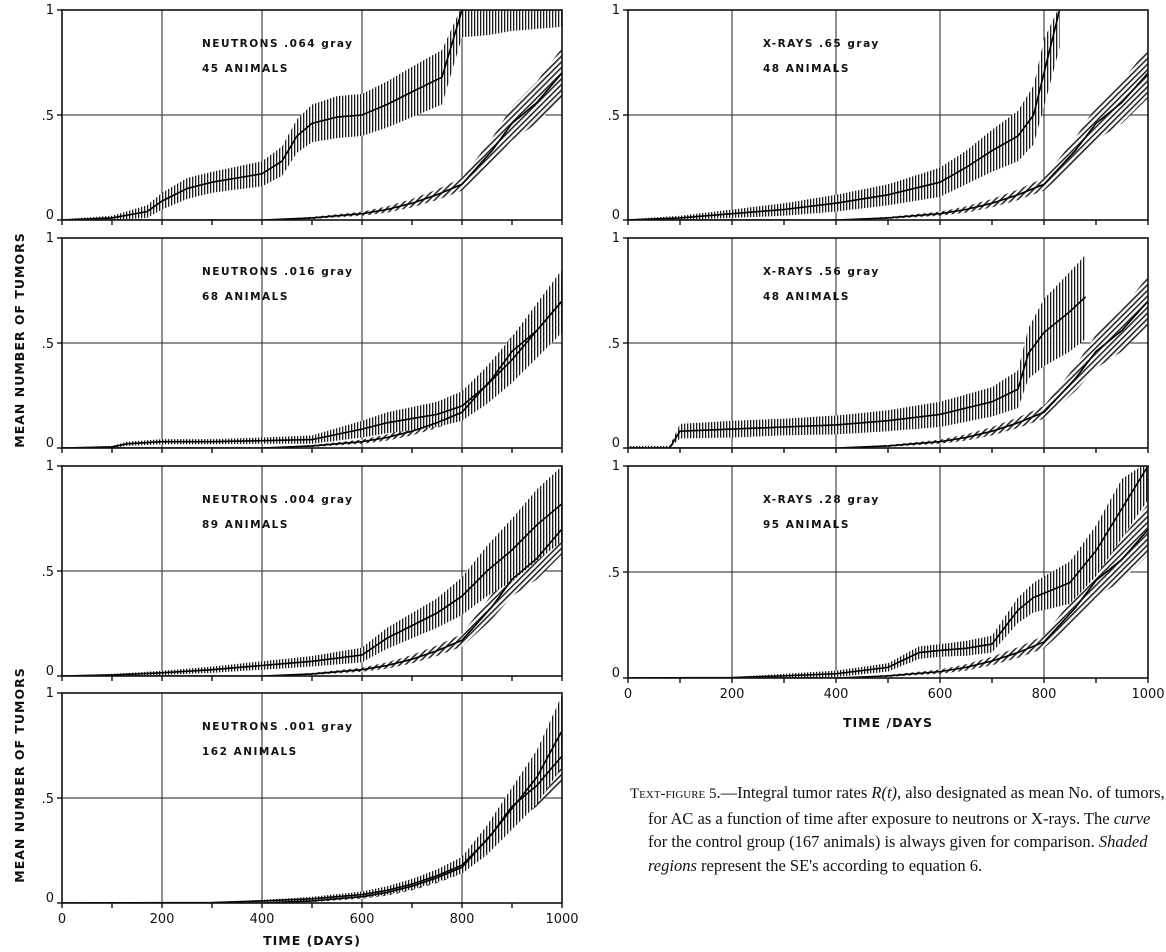 This screenshot has height=952, width=1166. I want to click on panel-neutrons-004: 0 .5 1 NEUTRONS .004 gray 89 ANIMALS, so click(302, 570).